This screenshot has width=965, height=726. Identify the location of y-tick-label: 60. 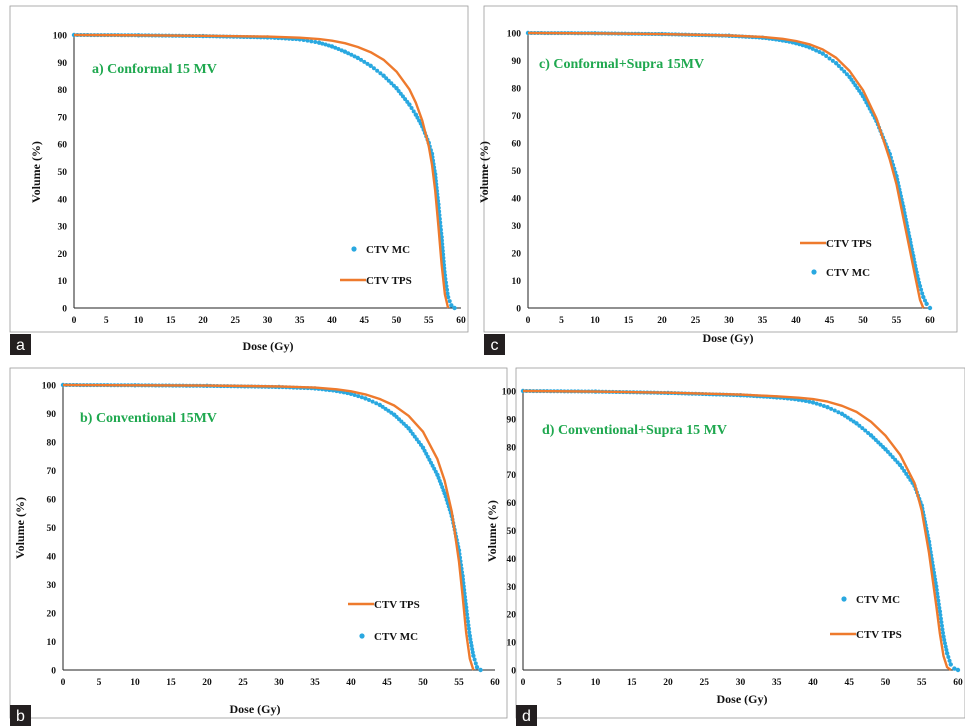
(52, 501).